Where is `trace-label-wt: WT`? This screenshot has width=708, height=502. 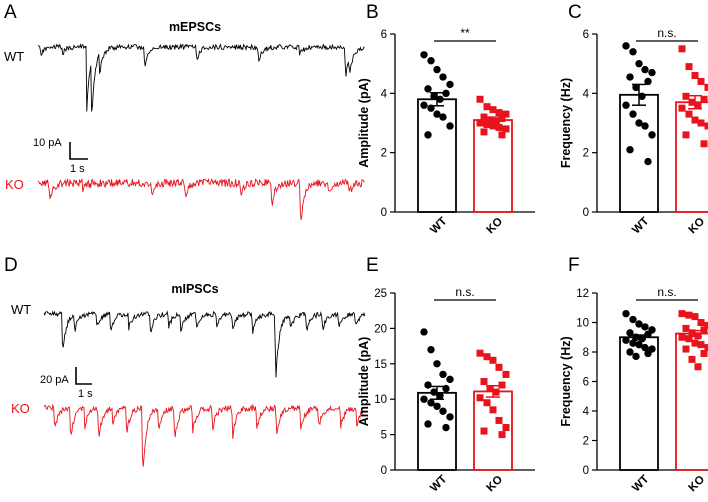
trace-label-wt: WT is located at coordinates (14, 56).